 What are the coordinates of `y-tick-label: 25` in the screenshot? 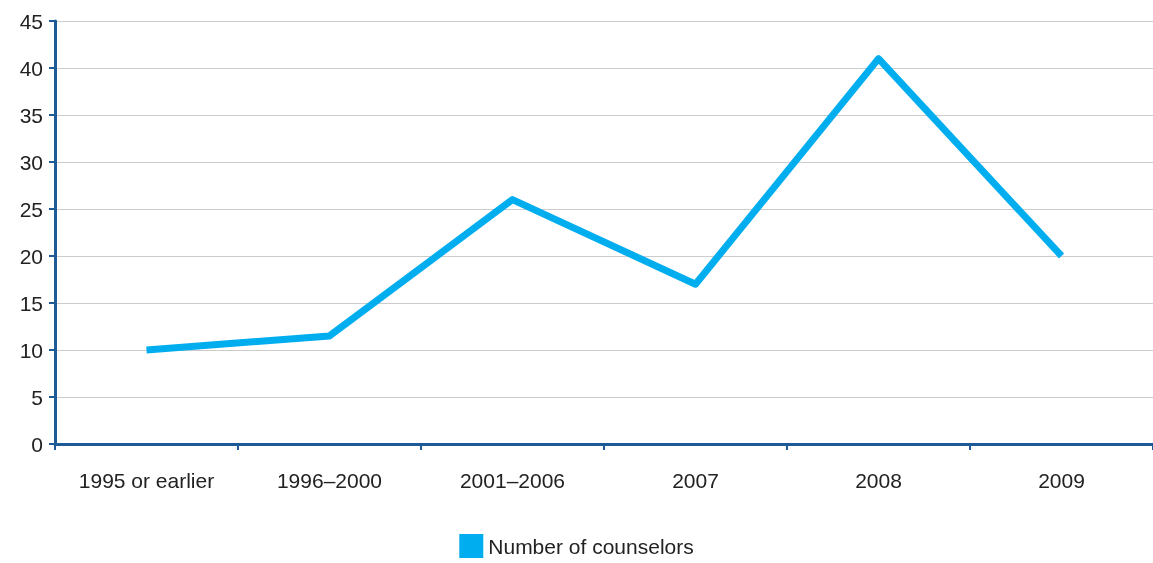 It's located at (31, 209).